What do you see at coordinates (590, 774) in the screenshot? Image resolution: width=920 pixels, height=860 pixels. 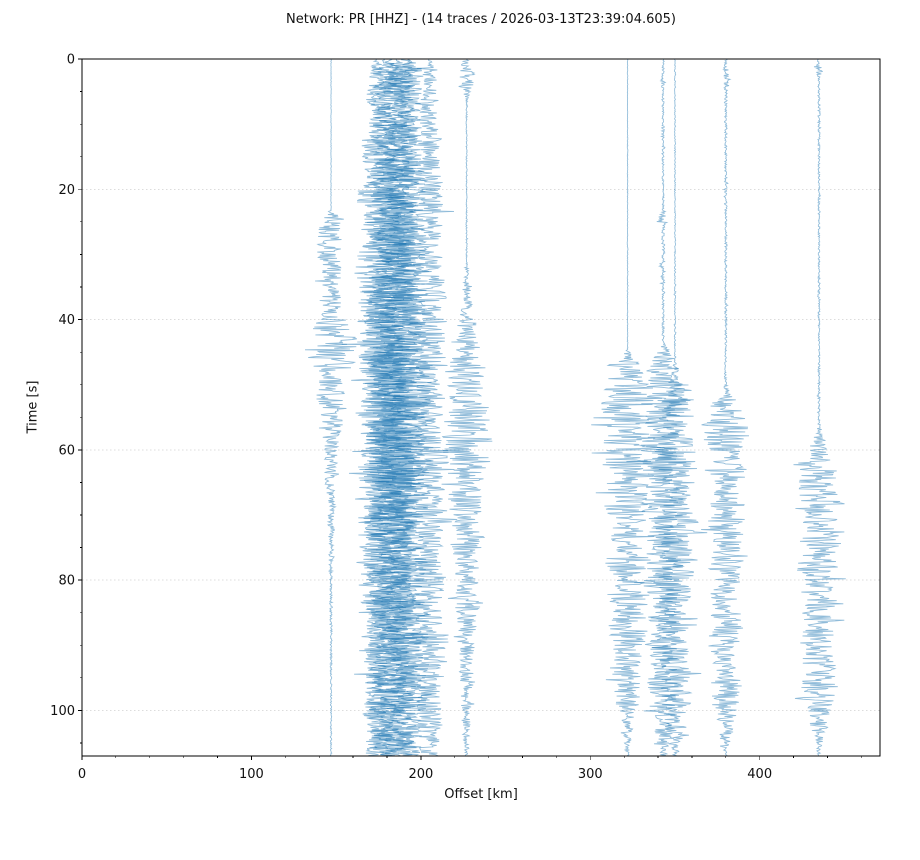 I see `x-tick-label: 300` at bounding box center [590, 774].